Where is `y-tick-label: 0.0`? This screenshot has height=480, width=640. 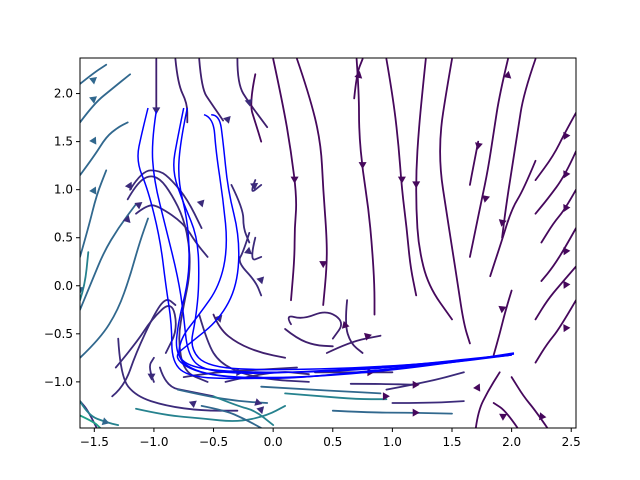 y-tick-label: 0.0 is located at coordinates (63, 286).